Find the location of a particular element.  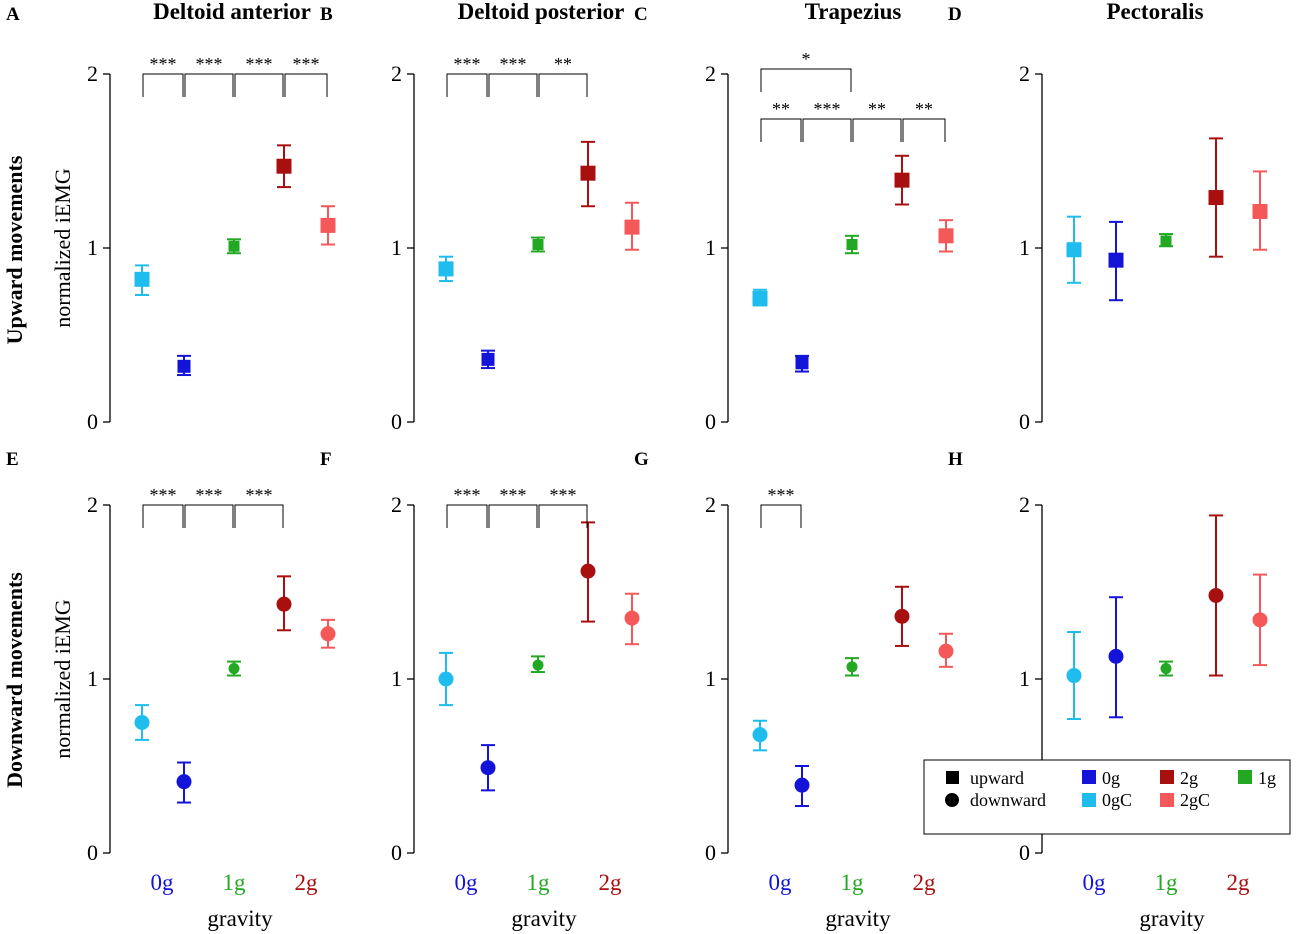

legend-swatch-2g is located at coordinates (1167, 777).